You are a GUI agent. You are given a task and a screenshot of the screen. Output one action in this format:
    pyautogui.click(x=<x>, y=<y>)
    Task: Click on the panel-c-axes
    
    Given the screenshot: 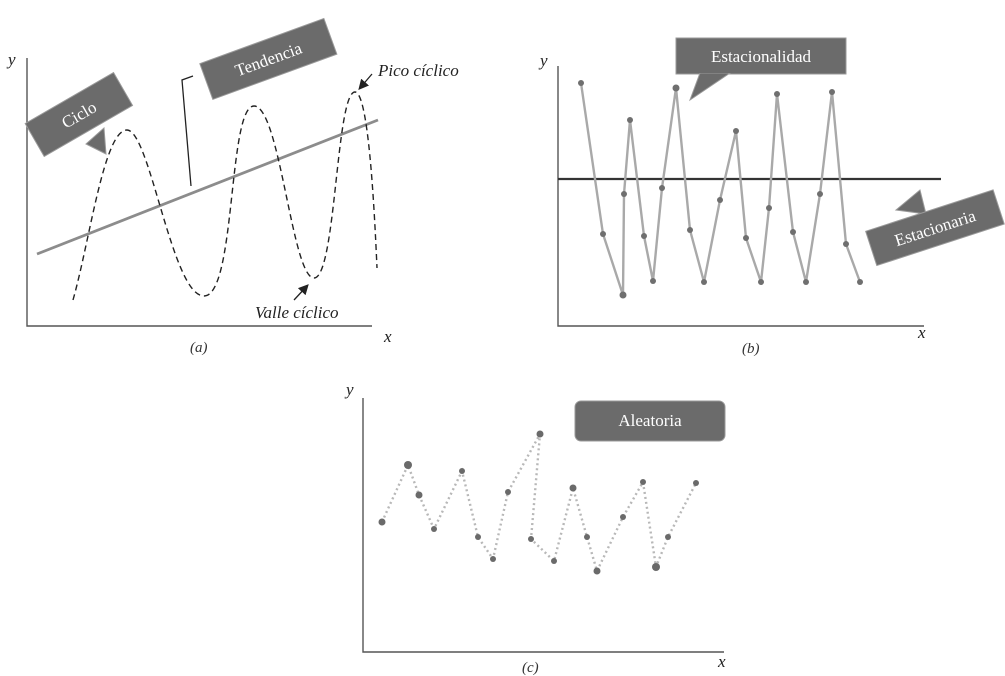 What is the action you would take?
    pyautogui.click(x=543, y=525)
    